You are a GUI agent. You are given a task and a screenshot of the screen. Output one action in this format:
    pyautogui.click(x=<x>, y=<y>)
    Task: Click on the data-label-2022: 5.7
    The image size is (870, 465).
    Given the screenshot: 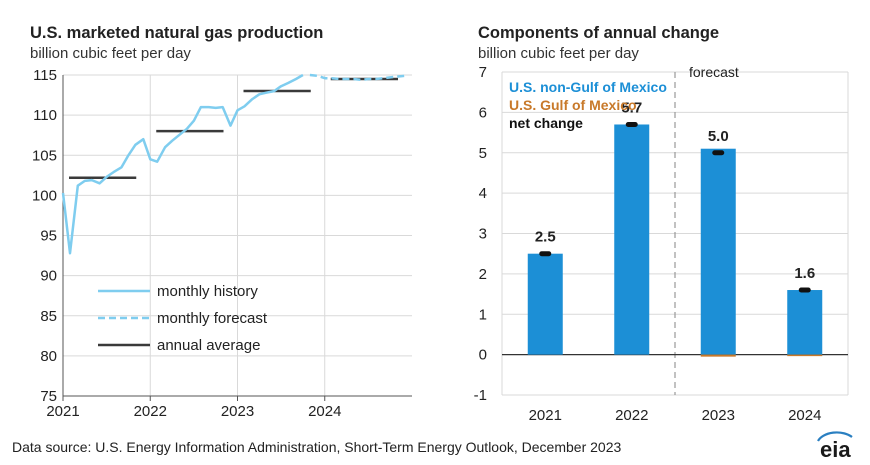 What is the action you would take?
    pyautogui.click(x=631, y=107)
    